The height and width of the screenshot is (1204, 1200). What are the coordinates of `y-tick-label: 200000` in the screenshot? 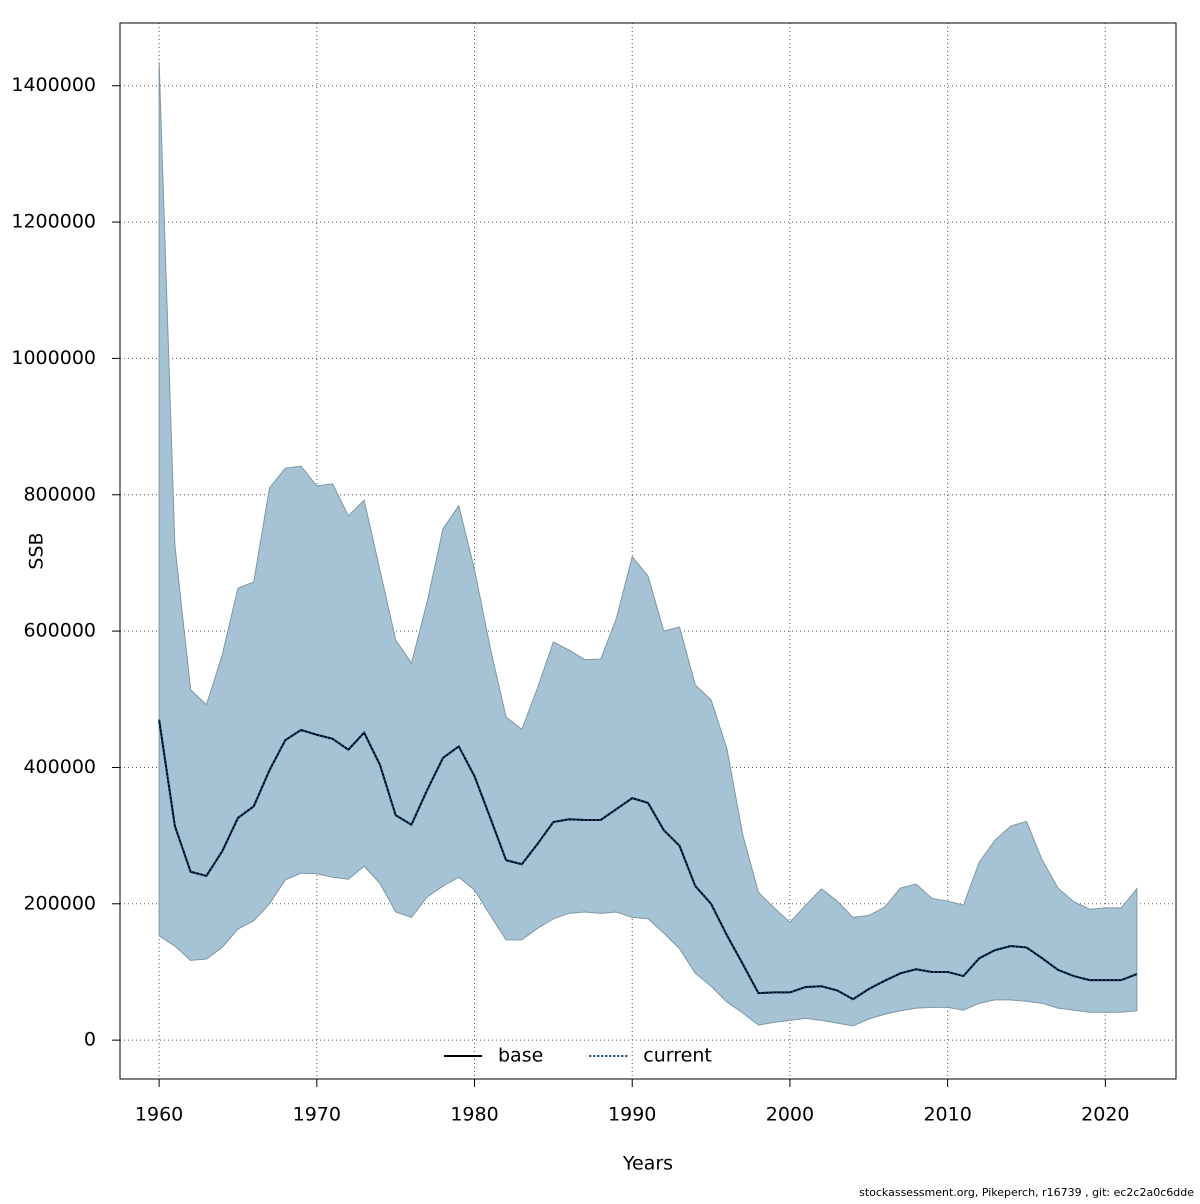 It's located at (59, 903).